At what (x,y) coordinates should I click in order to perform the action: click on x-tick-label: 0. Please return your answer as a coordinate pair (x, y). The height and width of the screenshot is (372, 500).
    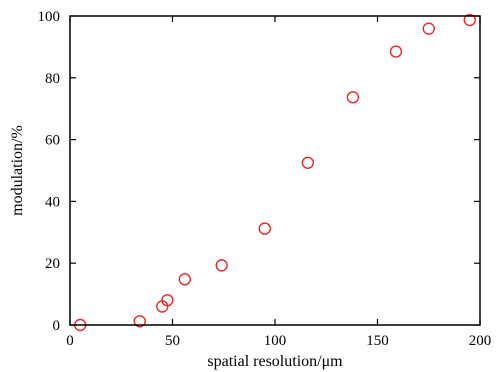
    Looking at the image, I should click on (70, 341).